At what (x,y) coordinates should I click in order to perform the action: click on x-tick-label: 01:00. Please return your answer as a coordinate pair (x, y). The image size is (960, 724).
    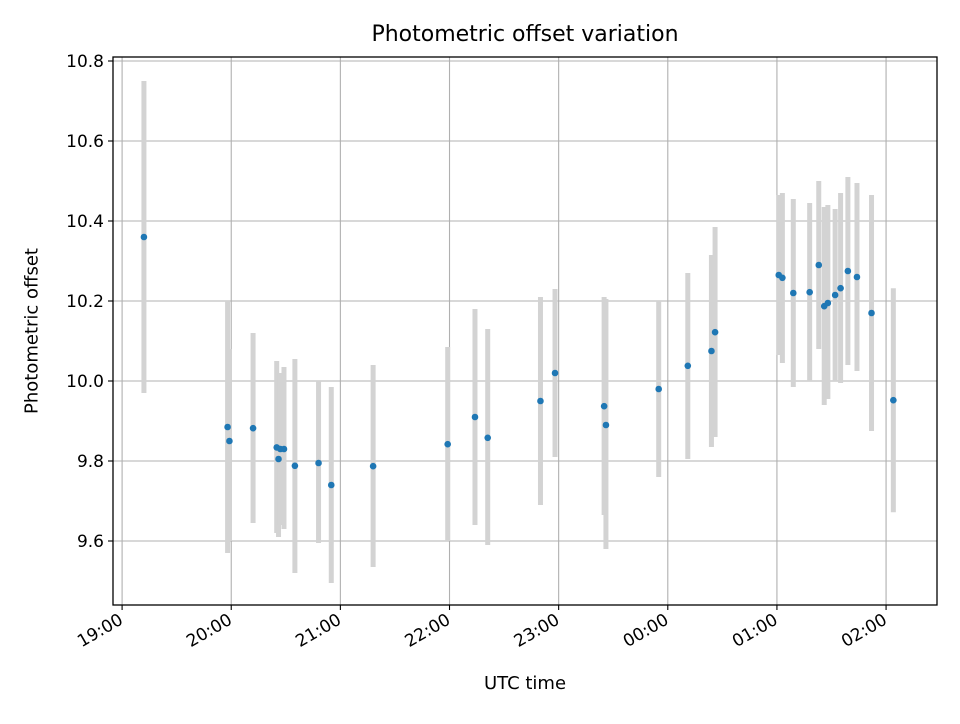
    Looking at the image, I should click on (755, 631).